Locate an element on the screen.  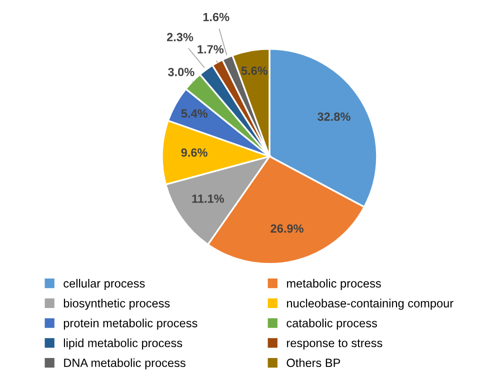
legend-label: lipid metabolic process is located at coordinates (123, 344).